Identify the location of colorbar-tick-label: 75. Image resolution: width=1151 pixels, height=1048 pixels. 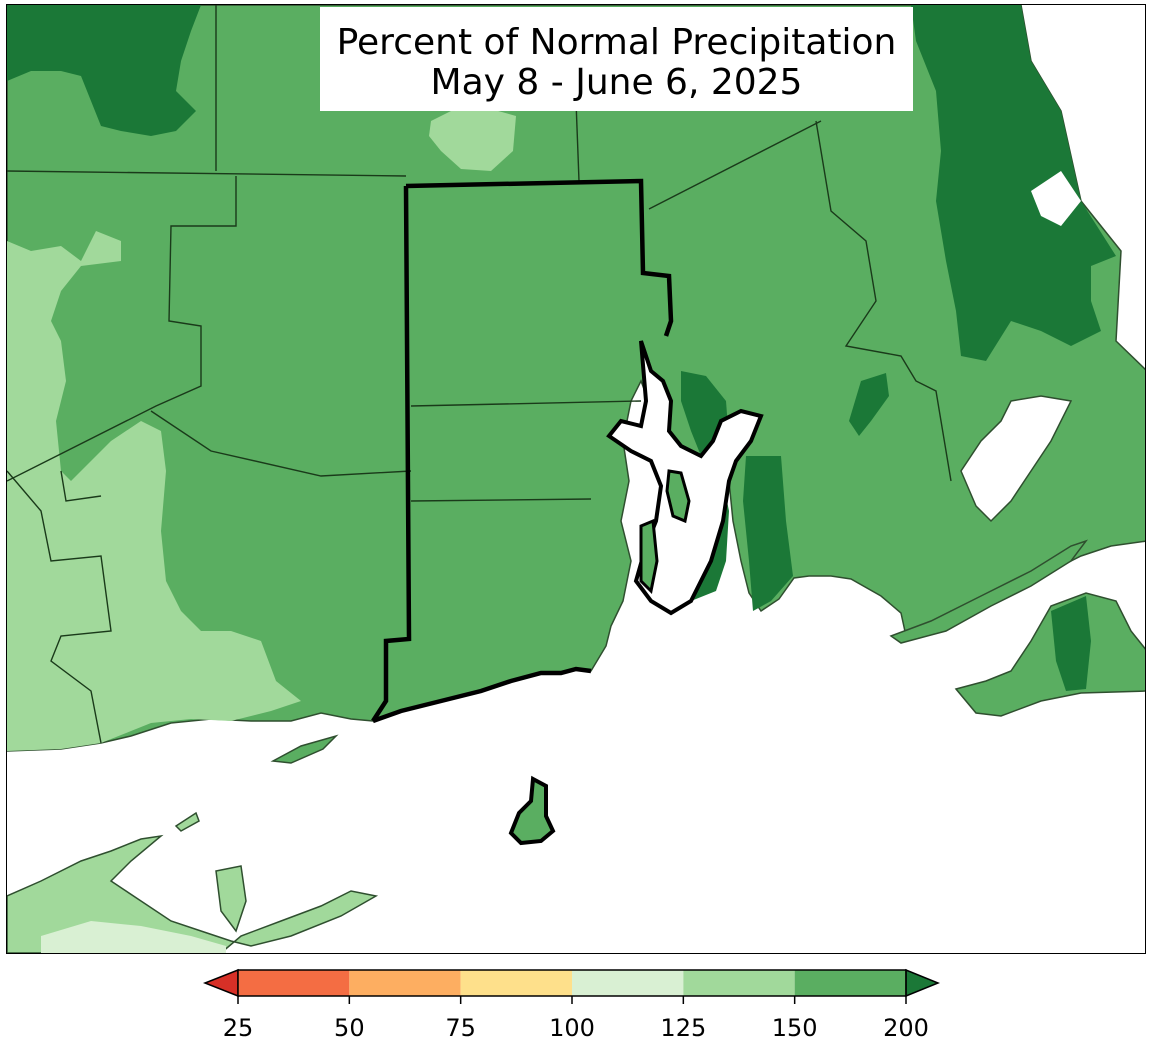
(460, 1028).